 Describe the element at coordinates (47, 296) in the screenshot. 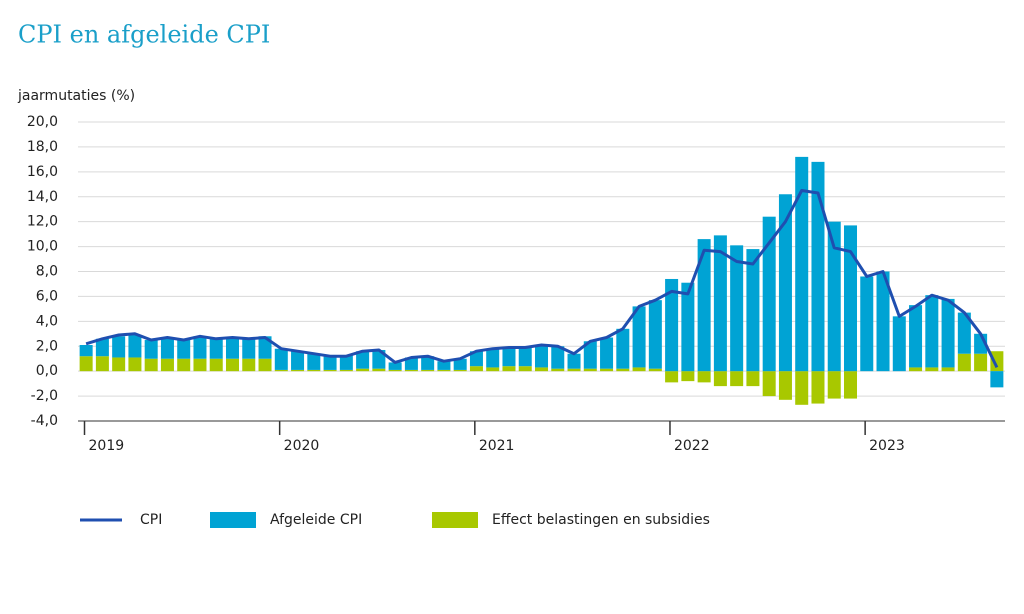

I see `y-tick-label: 6,0` at that location.